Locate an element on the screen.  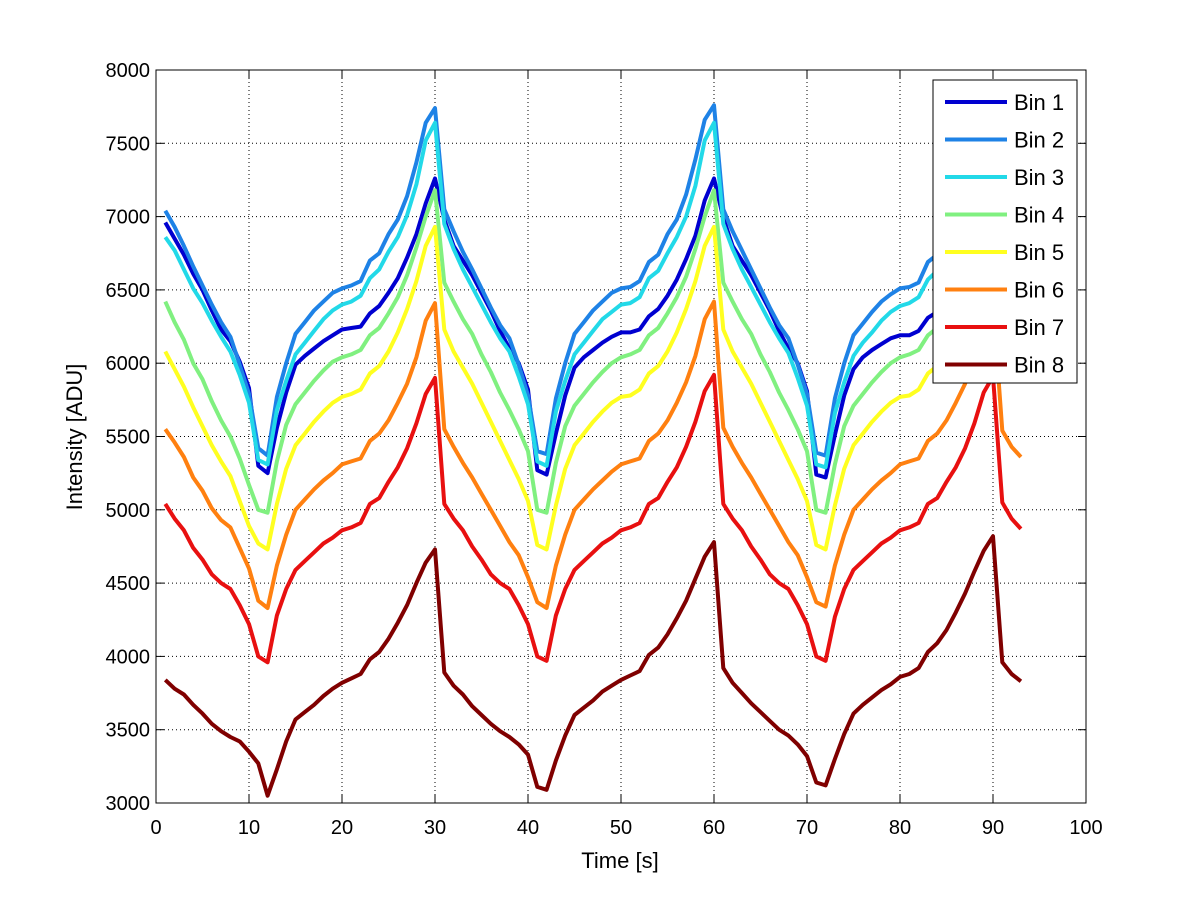
x-tick-label: 30 is located at coordinates (435, 828).